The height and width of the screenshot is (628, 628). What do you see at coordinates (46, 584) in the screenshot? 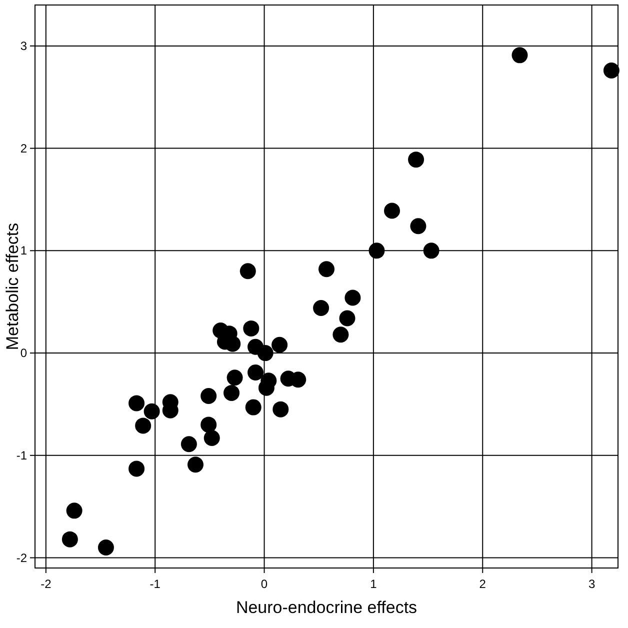
I see `x-tick-label: -2` at bounding box center [46, 584].